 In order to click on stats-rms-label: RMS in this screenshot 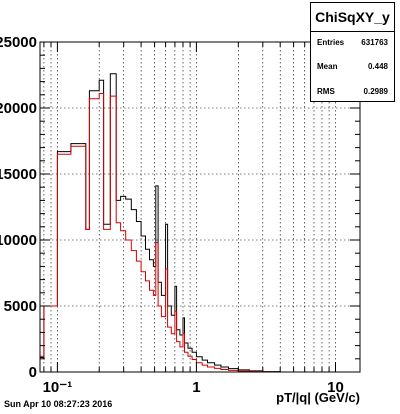, I will do `click(326, 91)`.